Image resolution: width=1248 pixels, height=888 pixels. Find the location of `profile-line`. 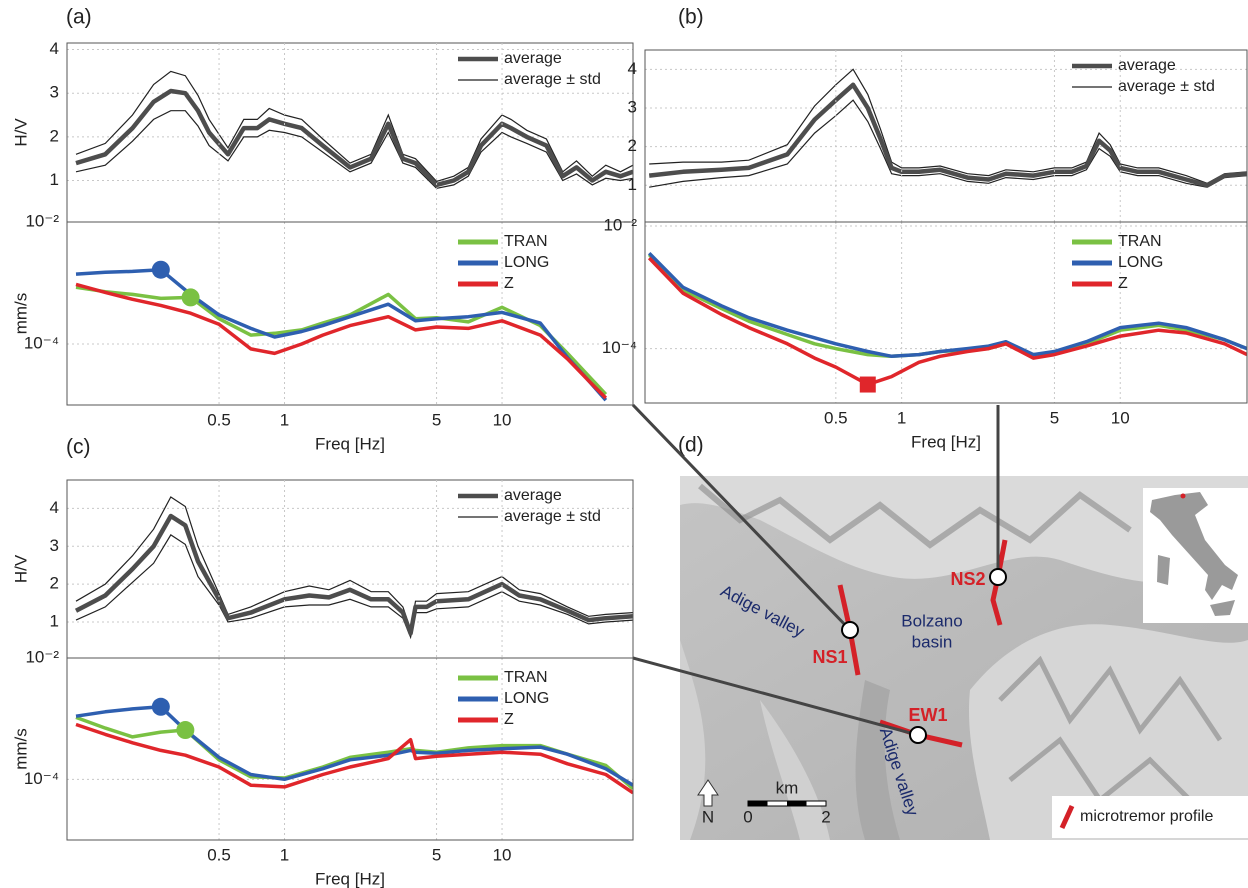

profile-line is located at coordinates (999, 582).